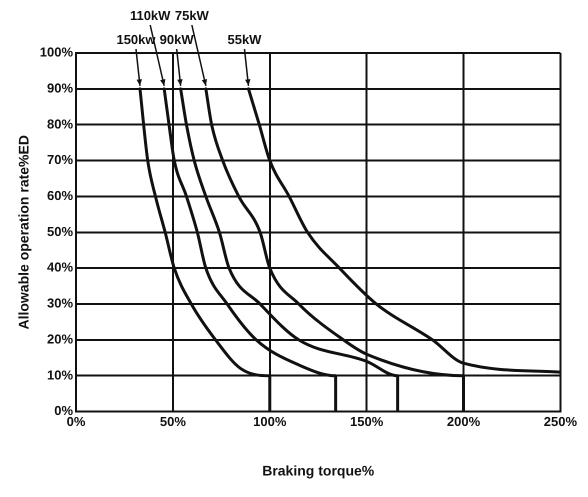 Image resolution: width=588 pixels, height=497 pixels. I want to click on y-tick-label: 40%, so click(60, 267).